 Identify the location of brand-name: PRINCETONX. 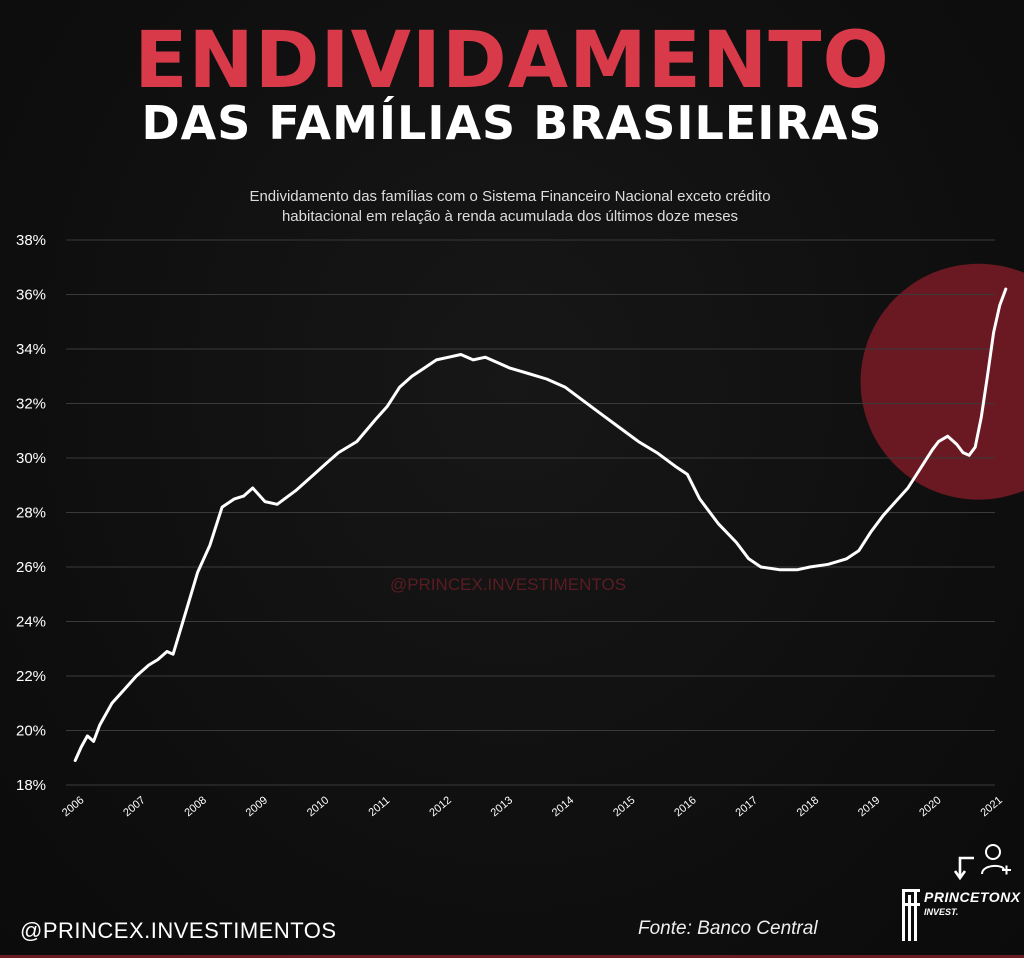
(972, 897).